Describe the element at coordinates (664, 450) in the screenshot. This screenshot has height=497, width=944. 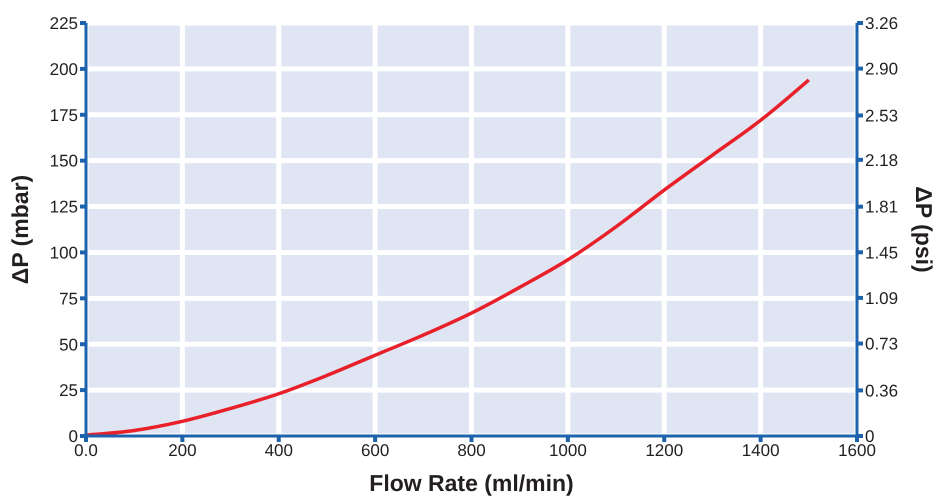
I see `x-tick-label: 1200` at that location.